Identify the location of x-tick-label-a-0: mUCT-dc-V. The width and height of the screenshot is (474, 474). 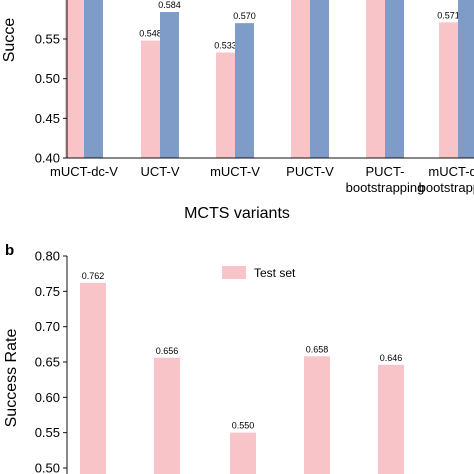
(84, 171).